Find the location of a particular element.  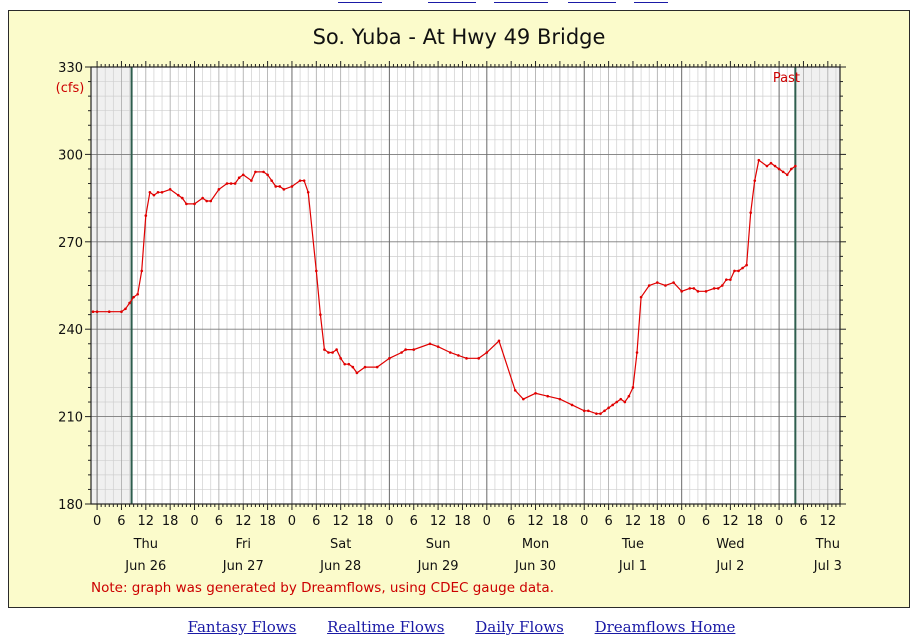

x-date-label: Jun 29 is located at coordinates (438, 566).